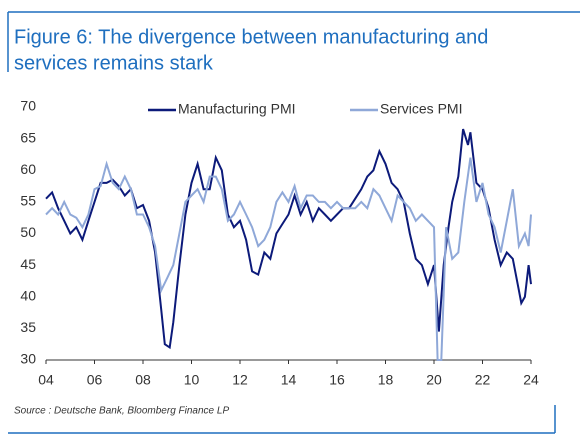 The width and height of the screenshot is (588, 443). I want to click on x-tick-label: 24, so click(531, 380).